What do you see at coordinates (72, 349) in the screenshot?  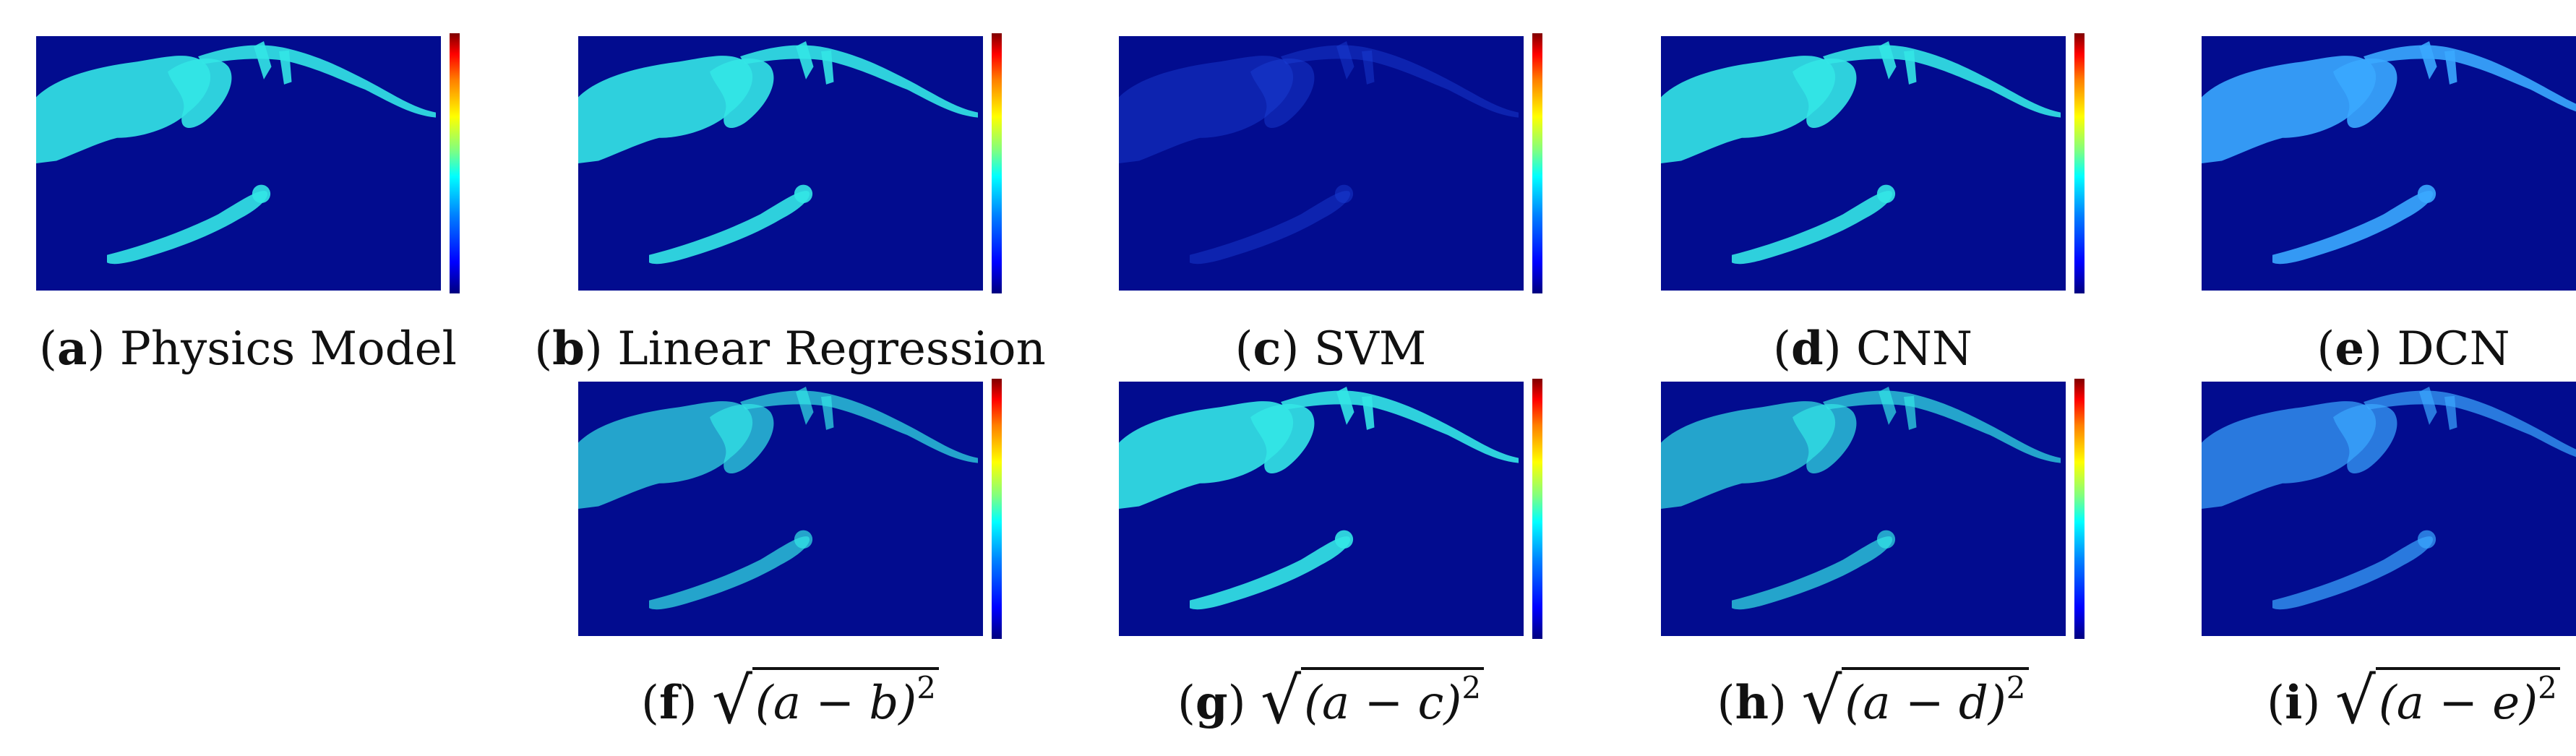 I see `caption-letter: a` at bounding box center [72, 349].